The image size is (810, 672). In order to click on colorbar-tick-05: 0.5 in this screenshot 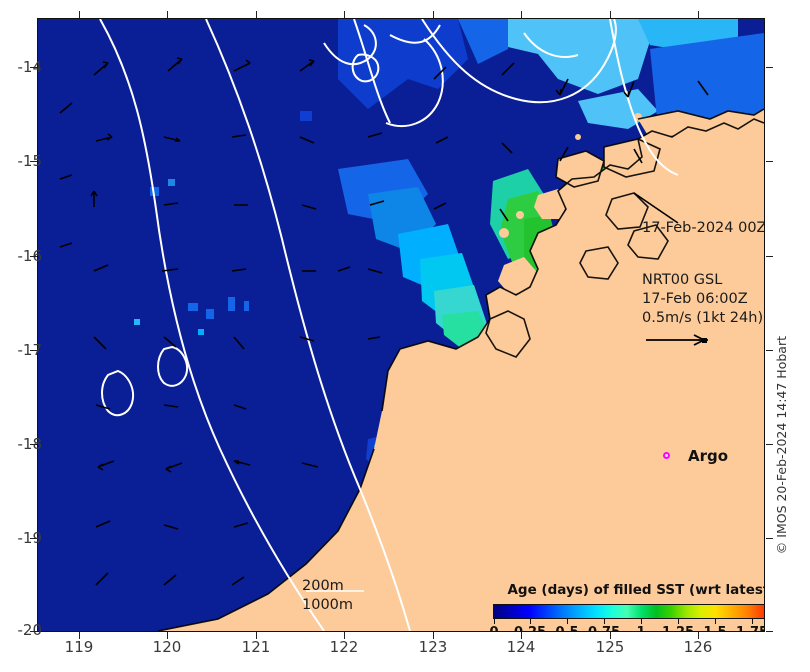, I will do `click(566, 628)`.